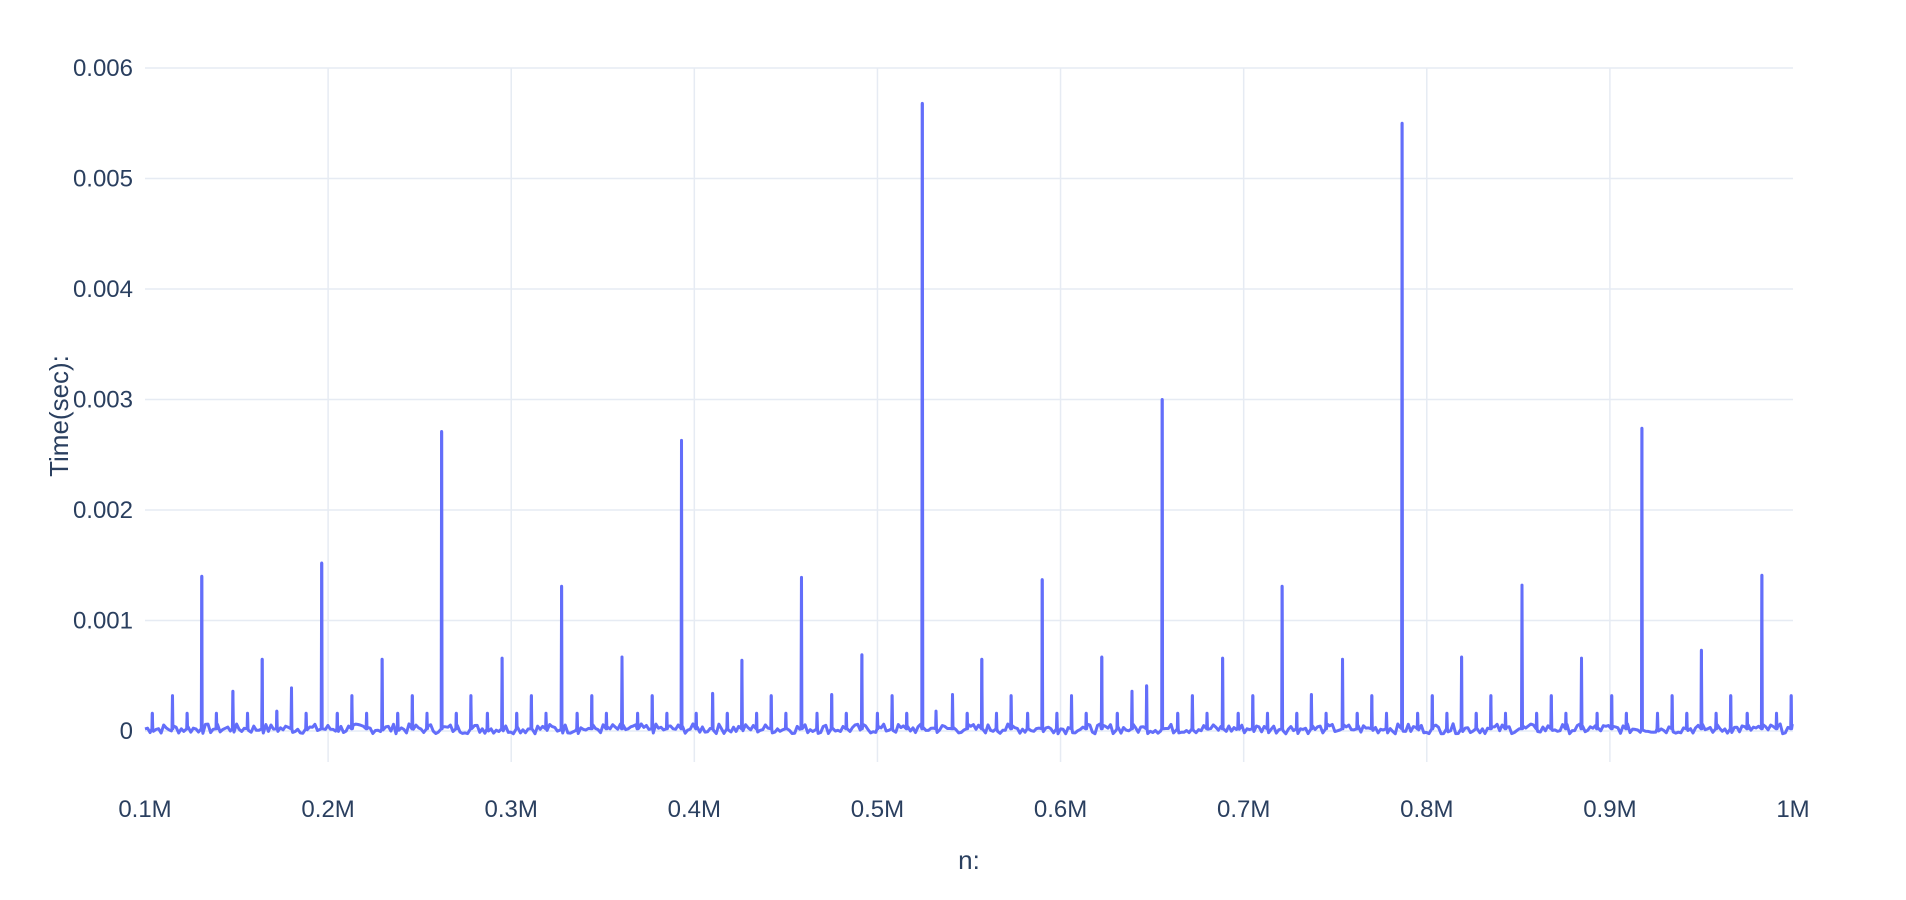 The width and height of the screenshot is (1906, 900). Describe the element at coordinates (327, 809) in the screenshot. I see `x-tick-label: 0.2M` at that location.